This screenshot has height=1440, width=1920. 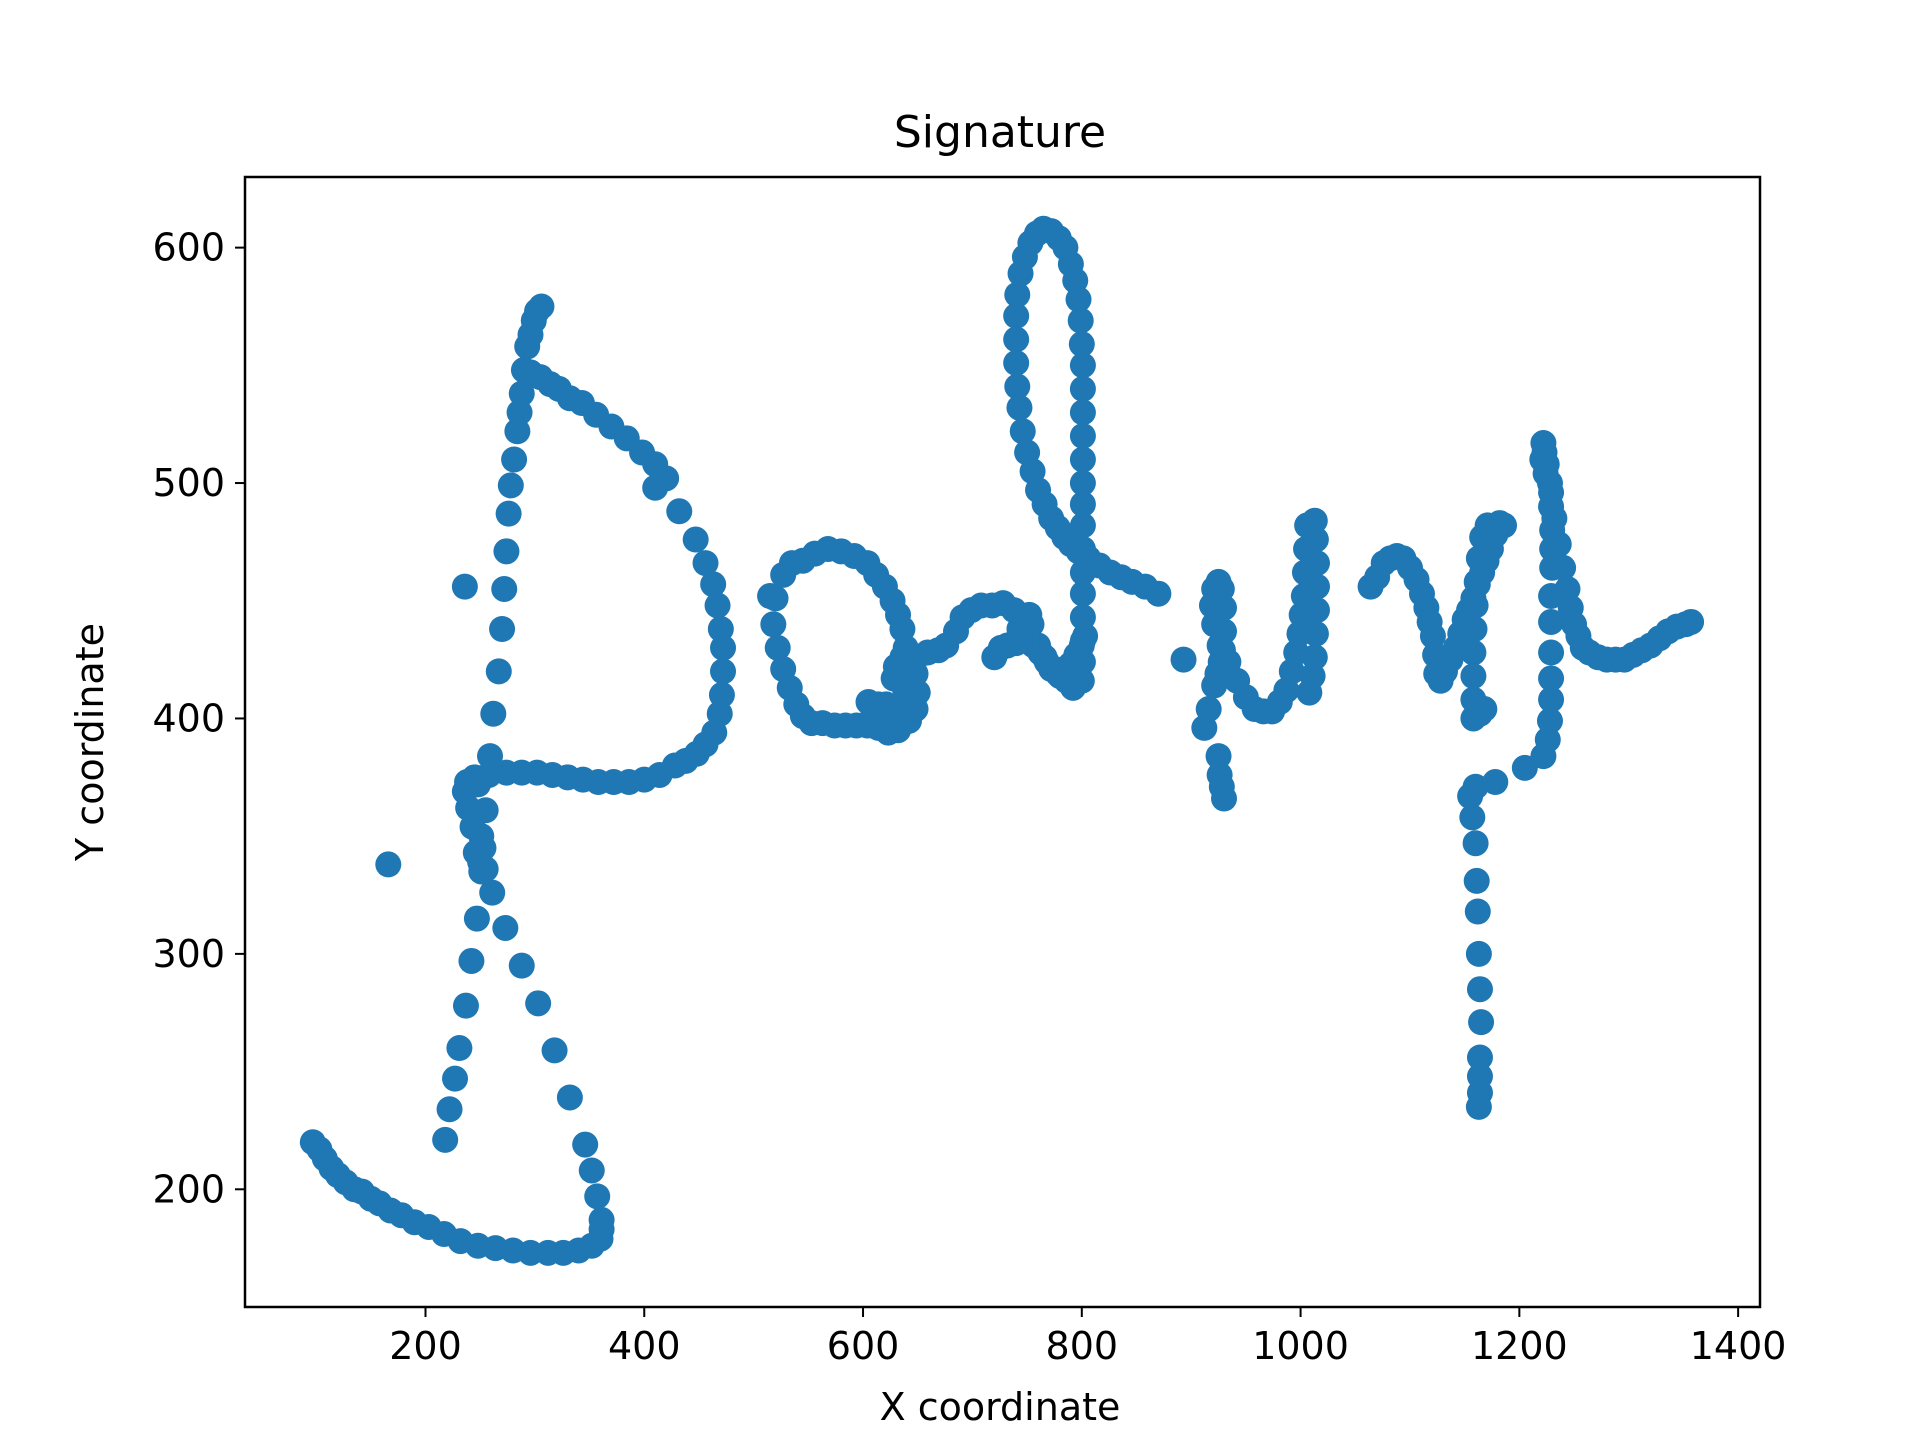 What do you see at coordinates (90, 742) in the screenshot?
I see `y-axis-label: Y coordinate` at bounding box center [90, 742].